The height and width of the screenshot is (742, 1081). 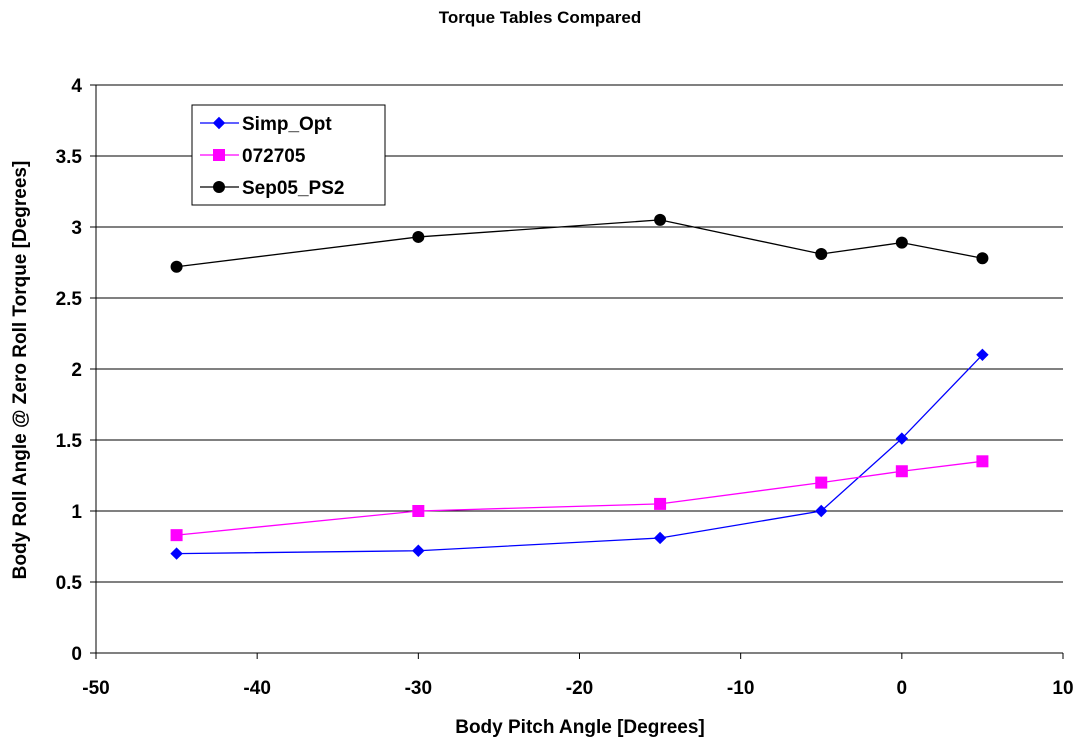 What do you see at coordinates (69, 299) in the screenshot?
I see `y-tick-label-5: 2.5` at bounding box center [69, 299].